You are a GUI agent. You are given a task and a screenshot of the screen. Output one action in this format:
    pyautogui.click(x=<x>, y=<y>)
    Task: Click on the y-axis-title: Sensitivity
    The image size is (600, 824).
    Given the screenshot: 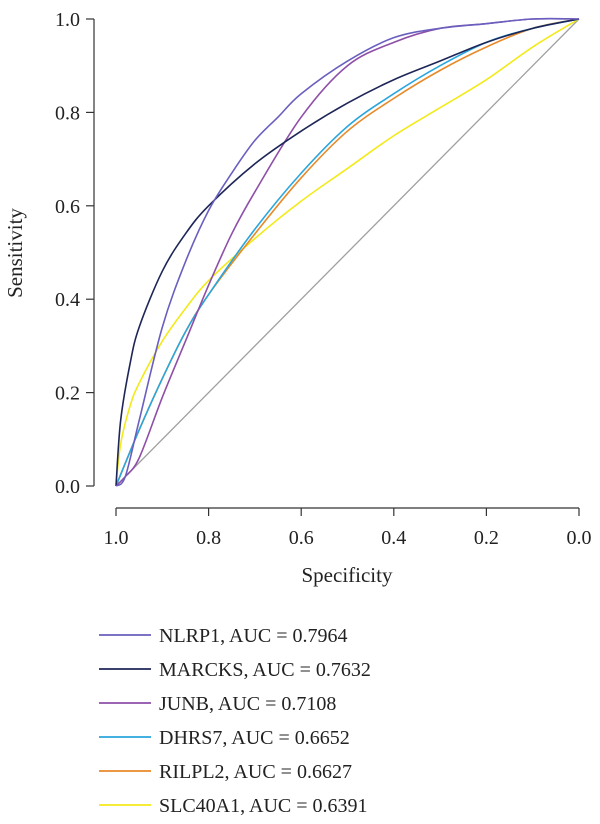 What is the action you would take?
    pyautogui.click(x=15, y=253)
    